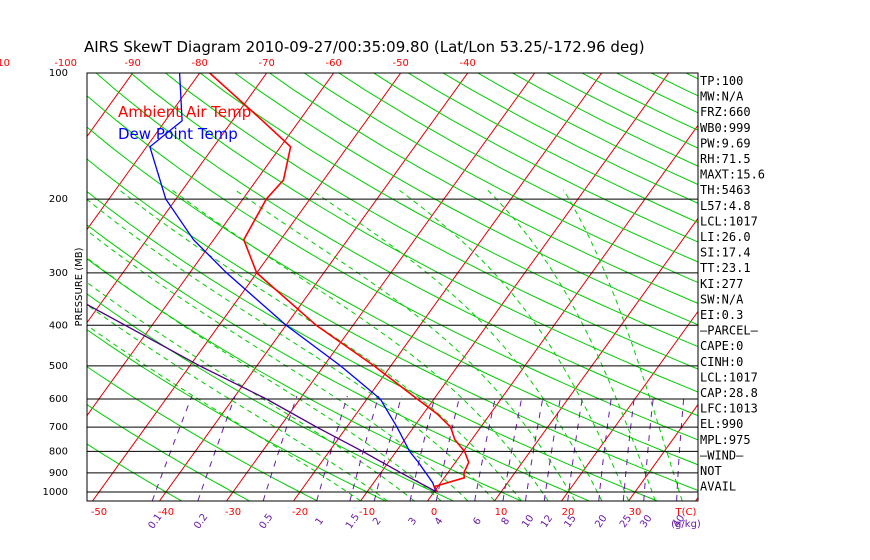  Describe the element at coordinates (468, 63) in the screenshot. I see `top-temp-tick: -40` at that location.